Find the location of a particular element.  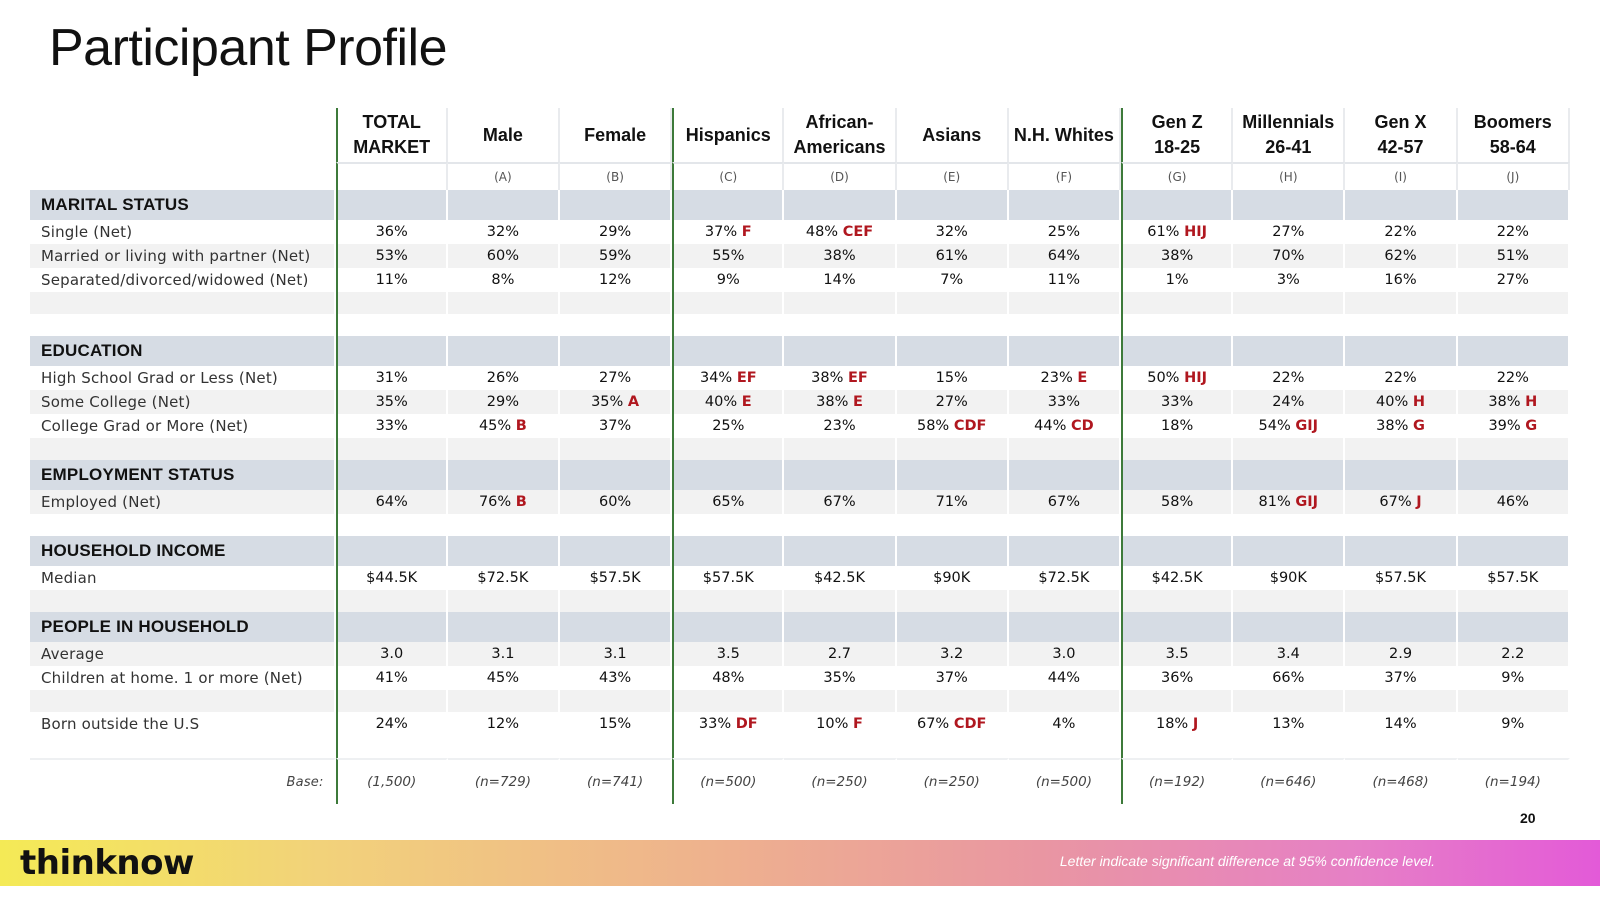

cell-value: 24% is located at coordinates (391, 724).